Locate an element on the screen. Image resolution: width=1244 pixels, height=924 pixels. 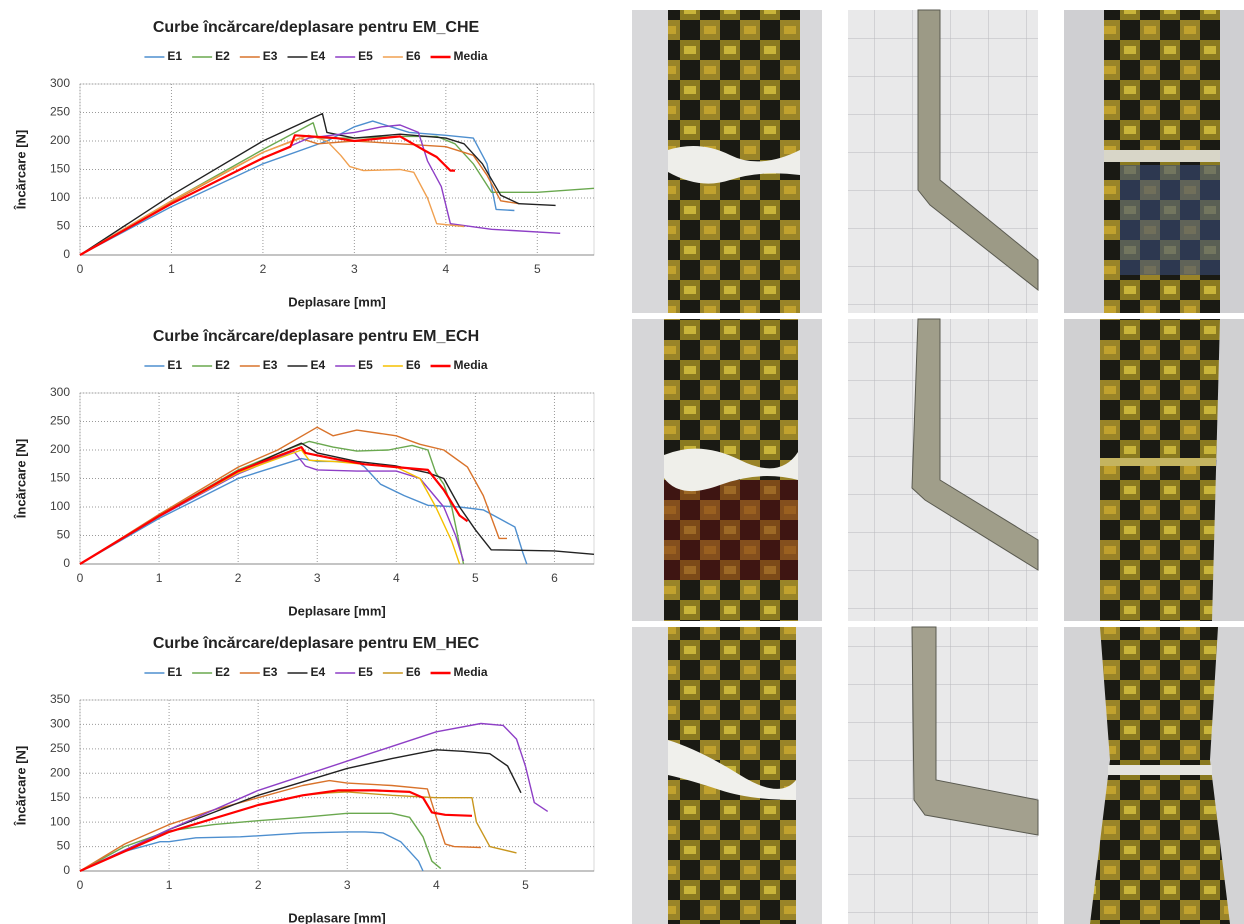
chart-title: Curbe încărcare/deplasare pentru EM_ECH is located at coordinates (316, 336).